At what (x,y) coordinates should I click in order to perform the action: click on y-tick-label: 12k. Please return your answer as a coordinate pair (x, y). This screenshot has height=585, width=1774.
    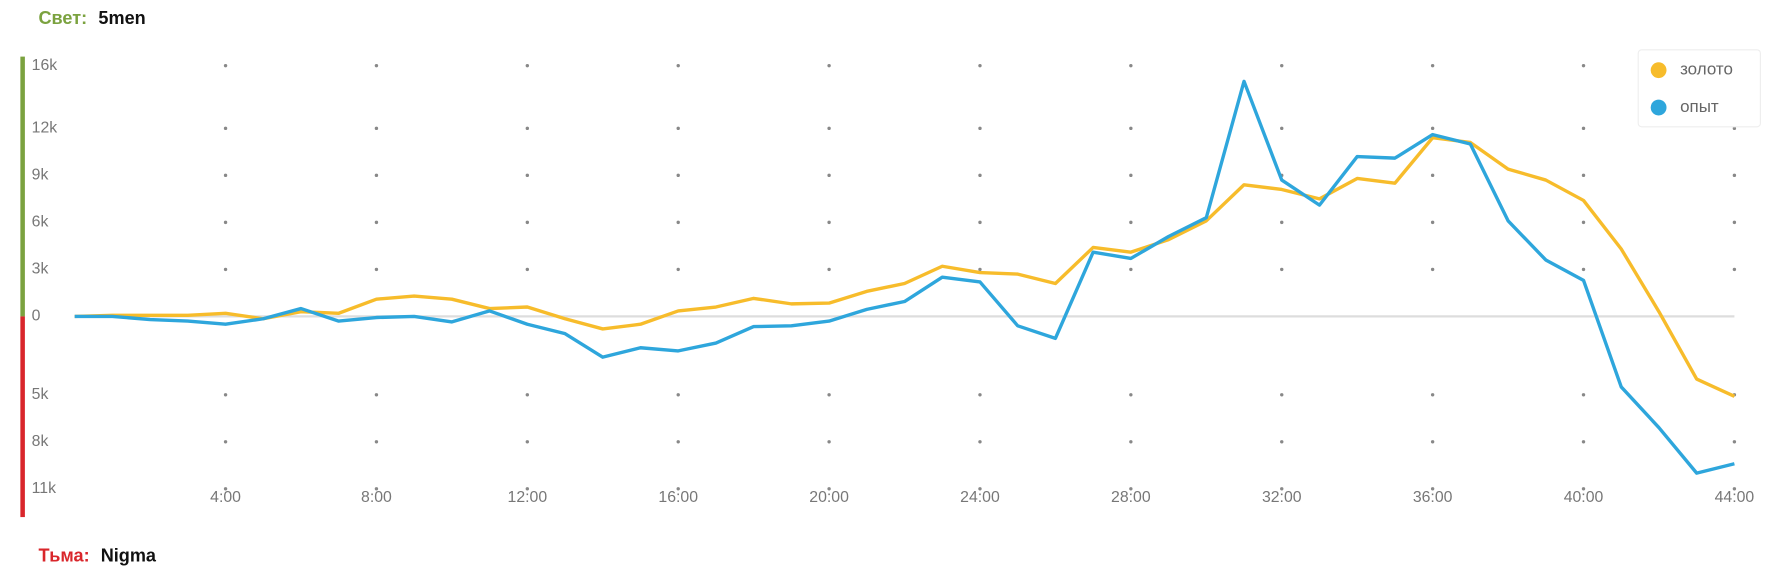
    Looking at the image, I should click on (45, 128).